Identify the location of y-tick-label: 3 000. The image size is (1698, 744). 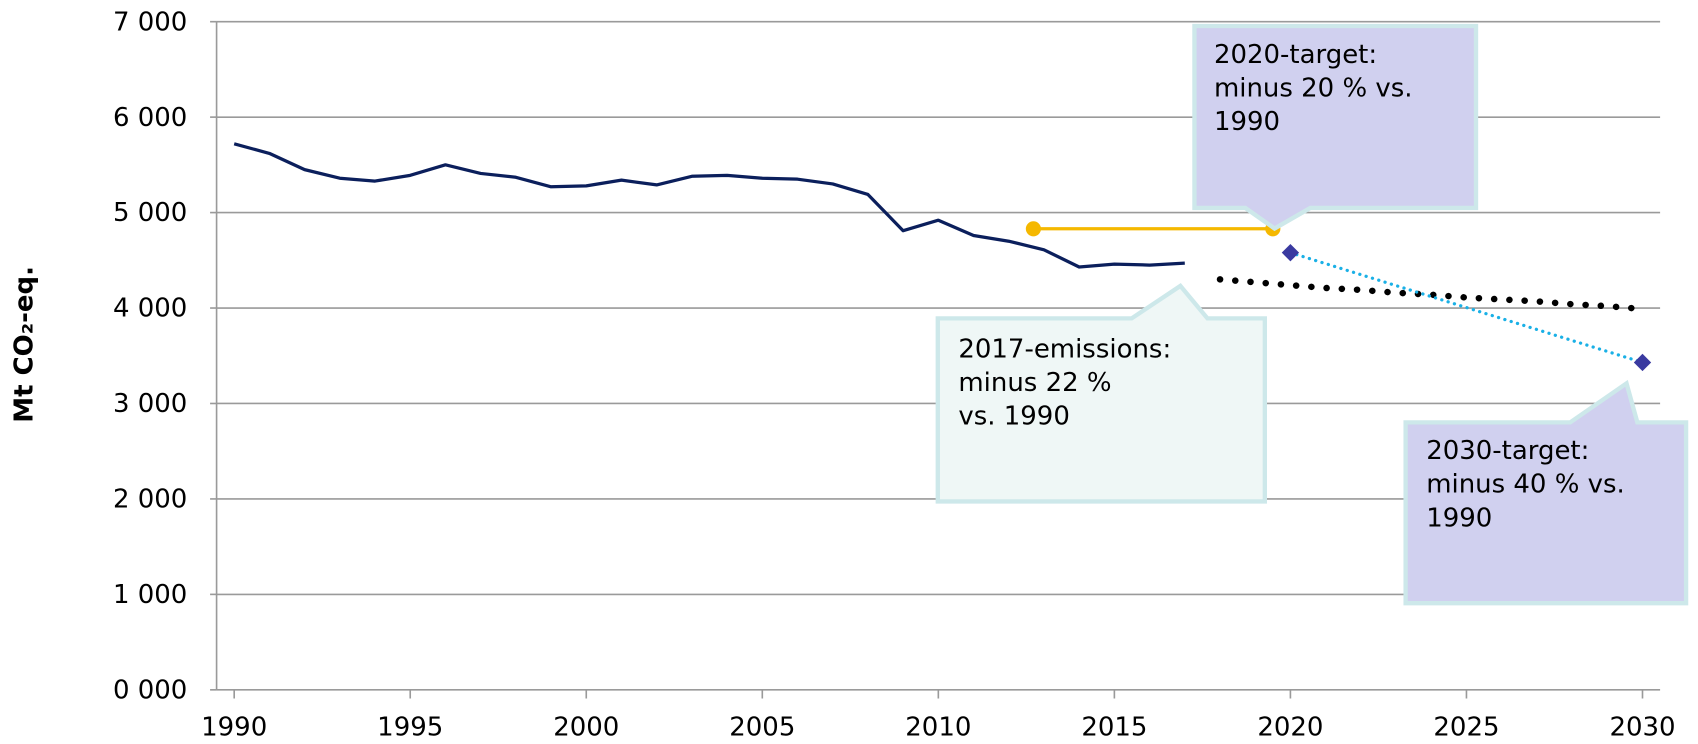
(150, 404).